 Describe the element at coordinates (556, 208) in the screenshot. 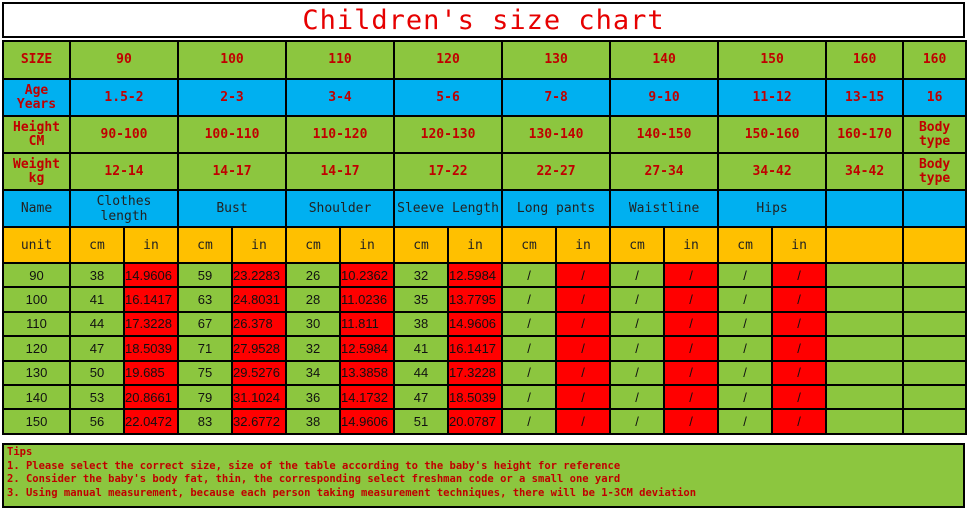

I see `measurement-name-cell: Long pants` at that location.